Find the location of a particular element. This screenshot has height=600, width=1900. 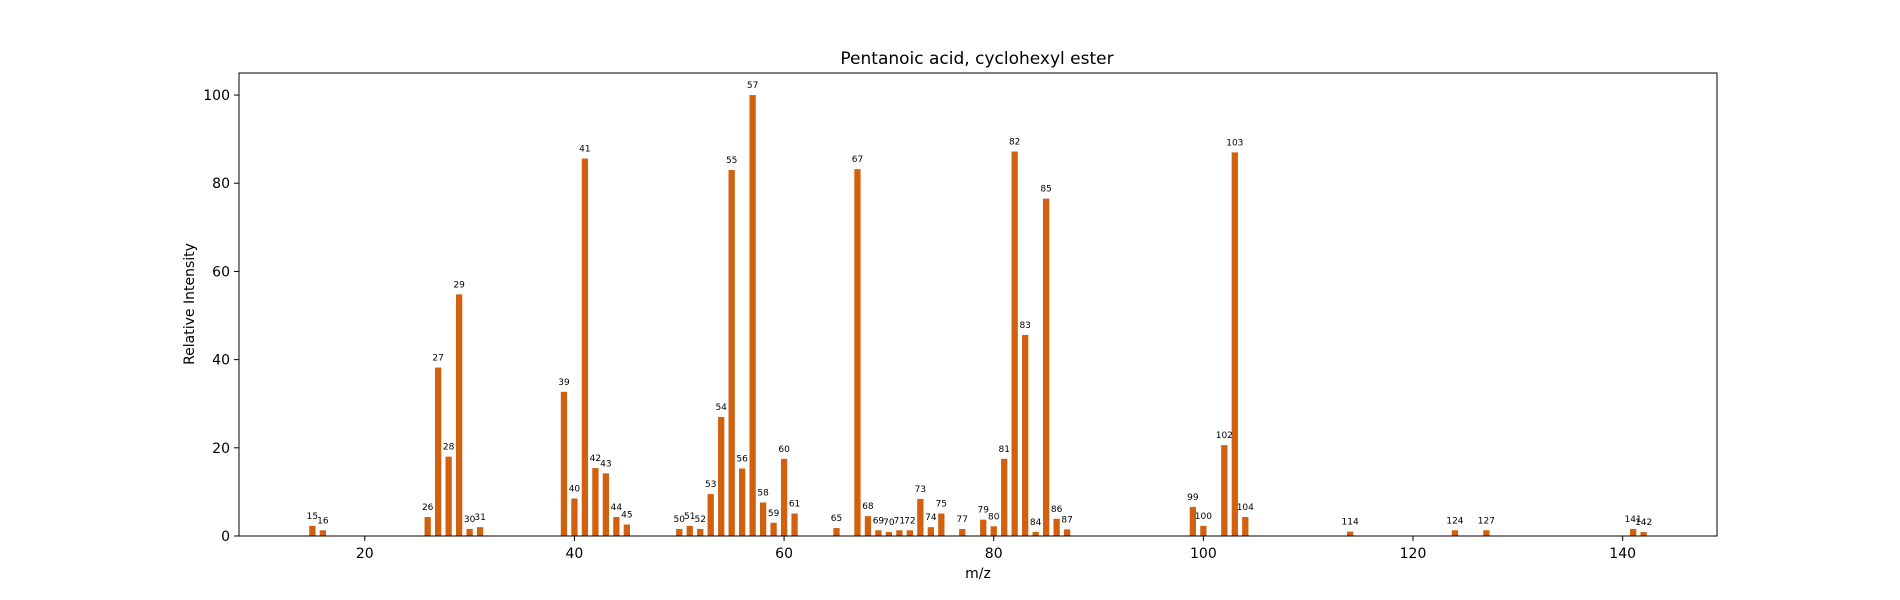

peak-label-mz-100: 100 is located at coordinates (1203, 517).